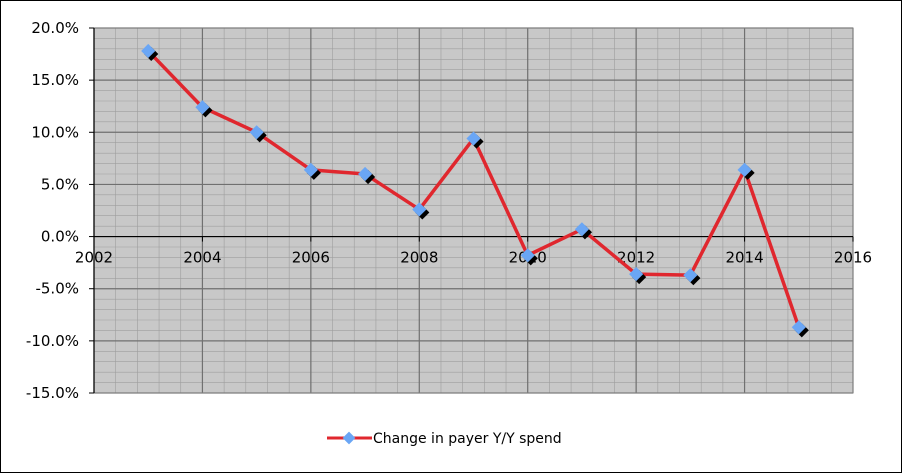 Image resolution: width=902 pixels, height=473 pixels. Describe the element at coordinates (52, 341) in the screenshot. I see `y-tick-label: -10.0%` at that location.